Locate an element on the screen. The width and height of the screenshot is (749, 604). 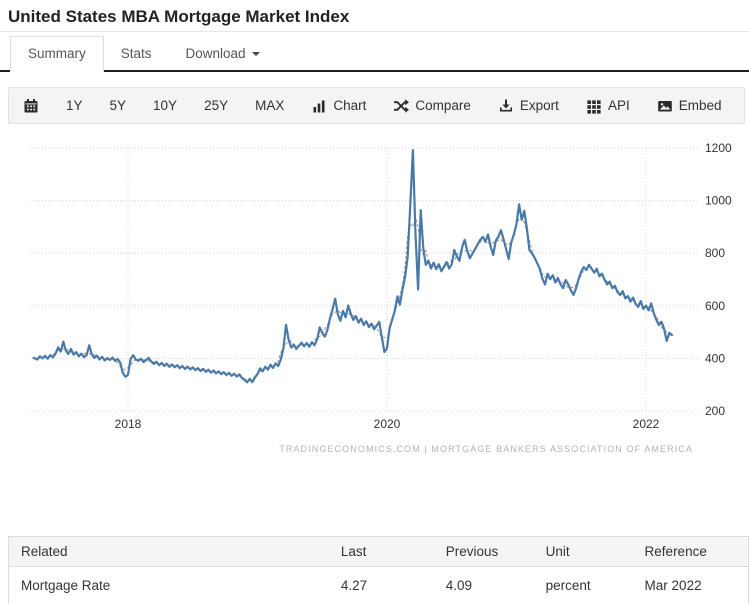
export-button-label: Export is located at coordinates (539, 105).